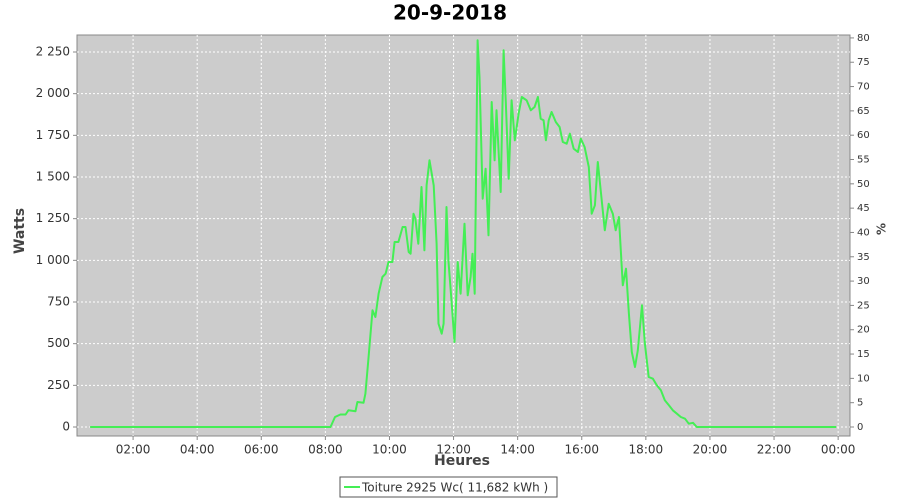 The width and height of the screenshot is (900, 500). Describe the element at coordinates (58, 302) in the screenshot. I see `y-tick-label: 750` at that location.